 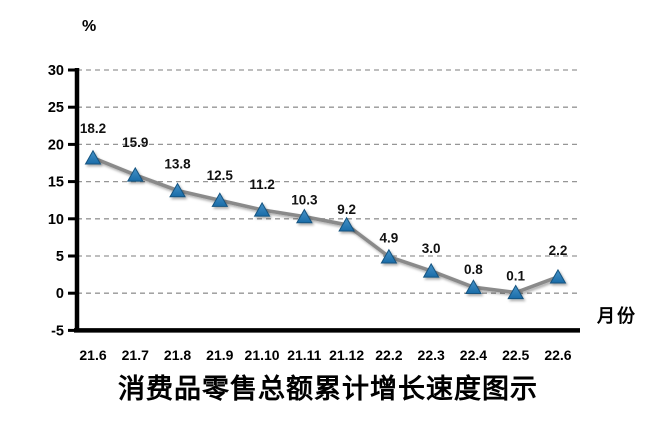 What do you see at coordinates (557, 355) in the screenshot?
I see `x-tick-label: 22.6` at bounding box center [557, 355].